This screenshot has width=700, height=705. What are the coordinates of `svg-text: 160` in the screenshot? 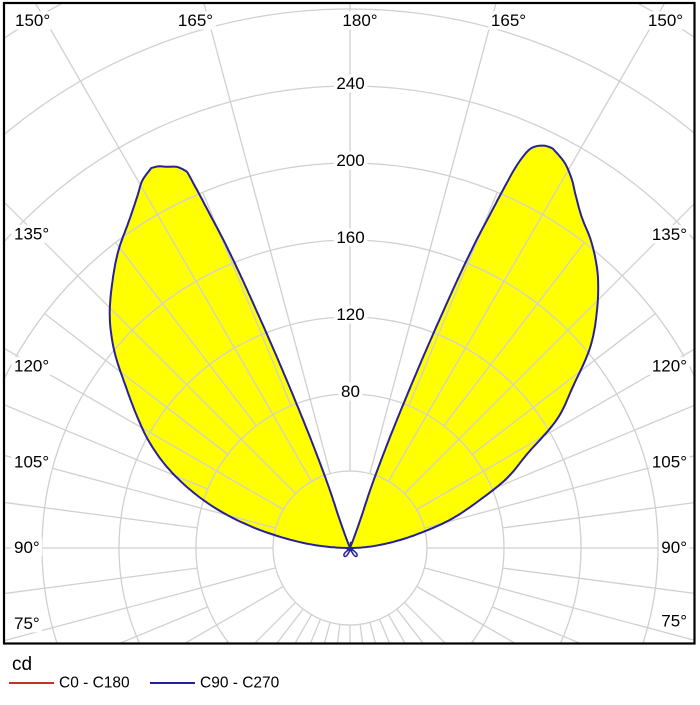 It's located at (350, 237).